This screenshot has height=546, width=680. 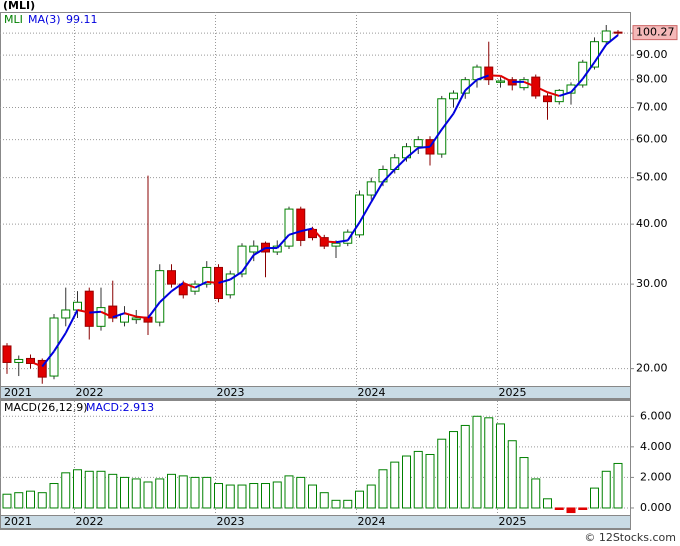 What do you see at coordinates (513, 521) in the screenshot?
I see `x-tick-label: 2025` at bounding box center [513, 521].